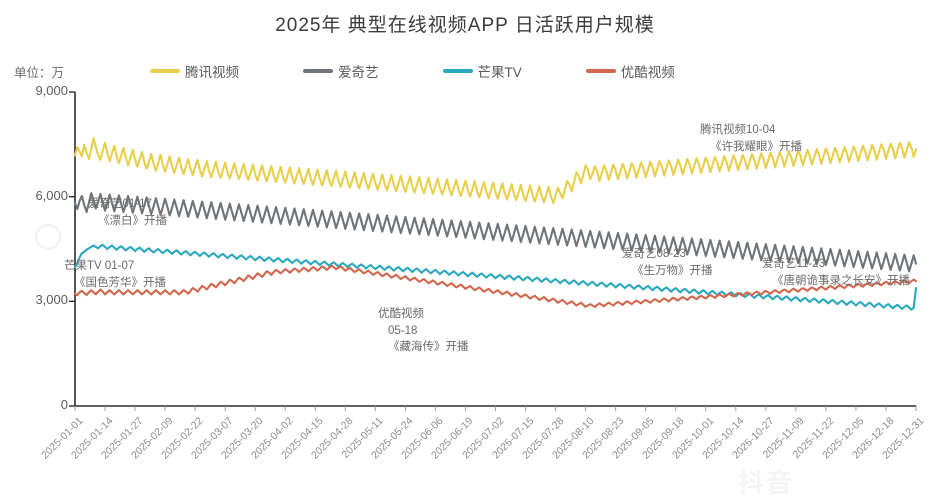 The image size is (930, 503). Describe the element at coordinates (499, 72) in the screenshot. I see `legend-item-label: 芒果TV` at that location.